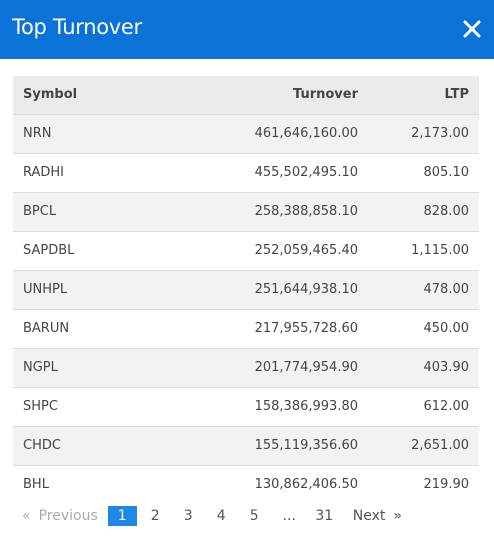 Image resolution: width=494 pixels, height=557 pixels. What do you see at coordinates (212, 516) in the screenshot?
I see `pagination: « Previous 1 2 3 4 5 ... 31 Next »` at bounding box center [212, 516].